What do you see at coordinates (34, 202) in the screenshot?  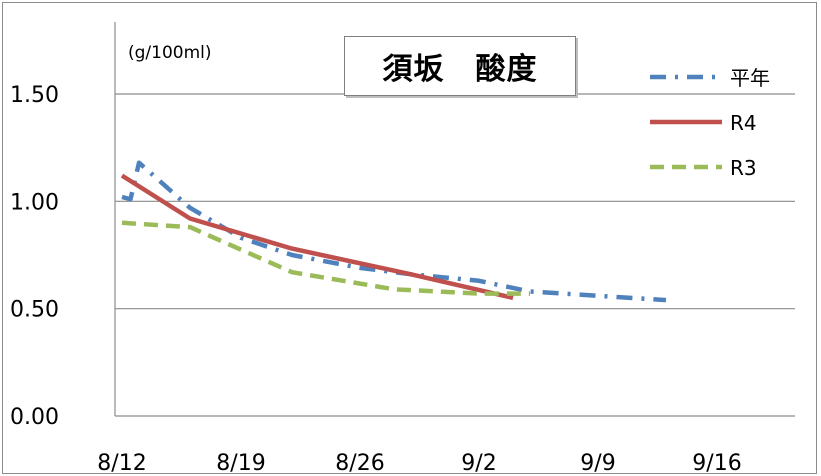 I see `y-tick-label: 1.00` at bounding box center [34, 202].